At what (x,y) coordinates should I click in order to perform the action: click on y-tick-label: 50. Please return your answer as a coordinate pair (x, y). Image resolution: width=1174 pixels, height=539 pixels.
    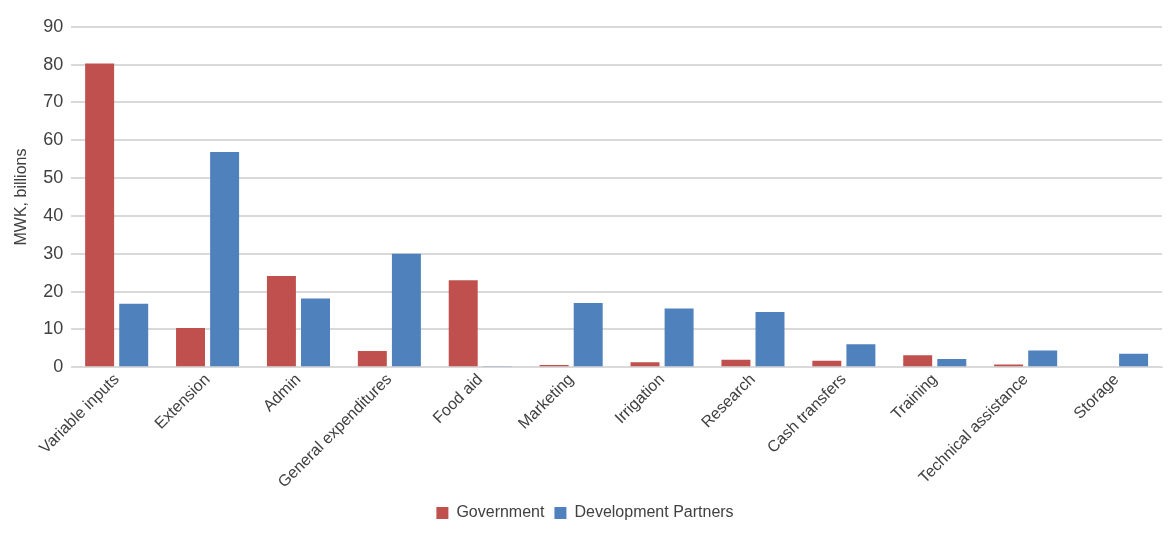
    Looking at the image, I should click on (53, 177).